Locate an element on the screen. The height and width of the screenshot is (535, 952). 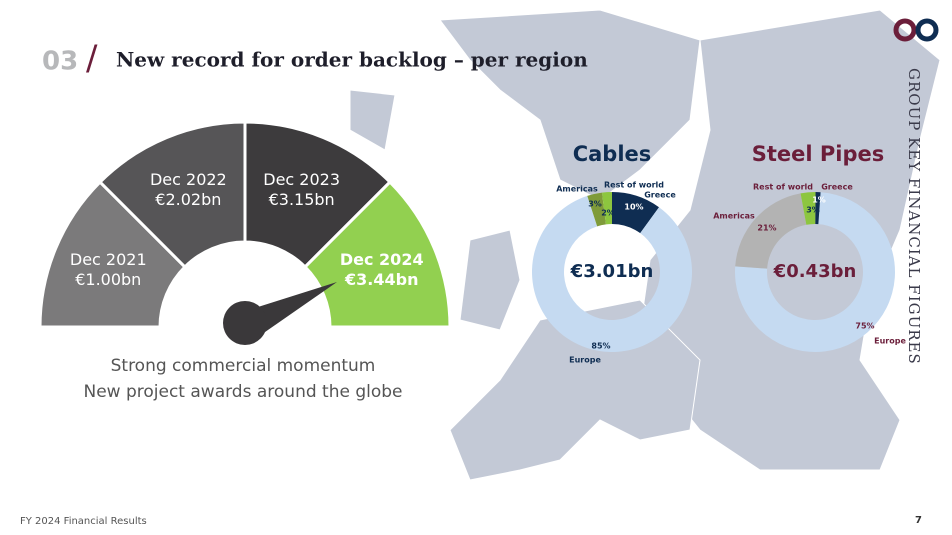
caption: New project awards around the globe is located at coordinates (242, 392).